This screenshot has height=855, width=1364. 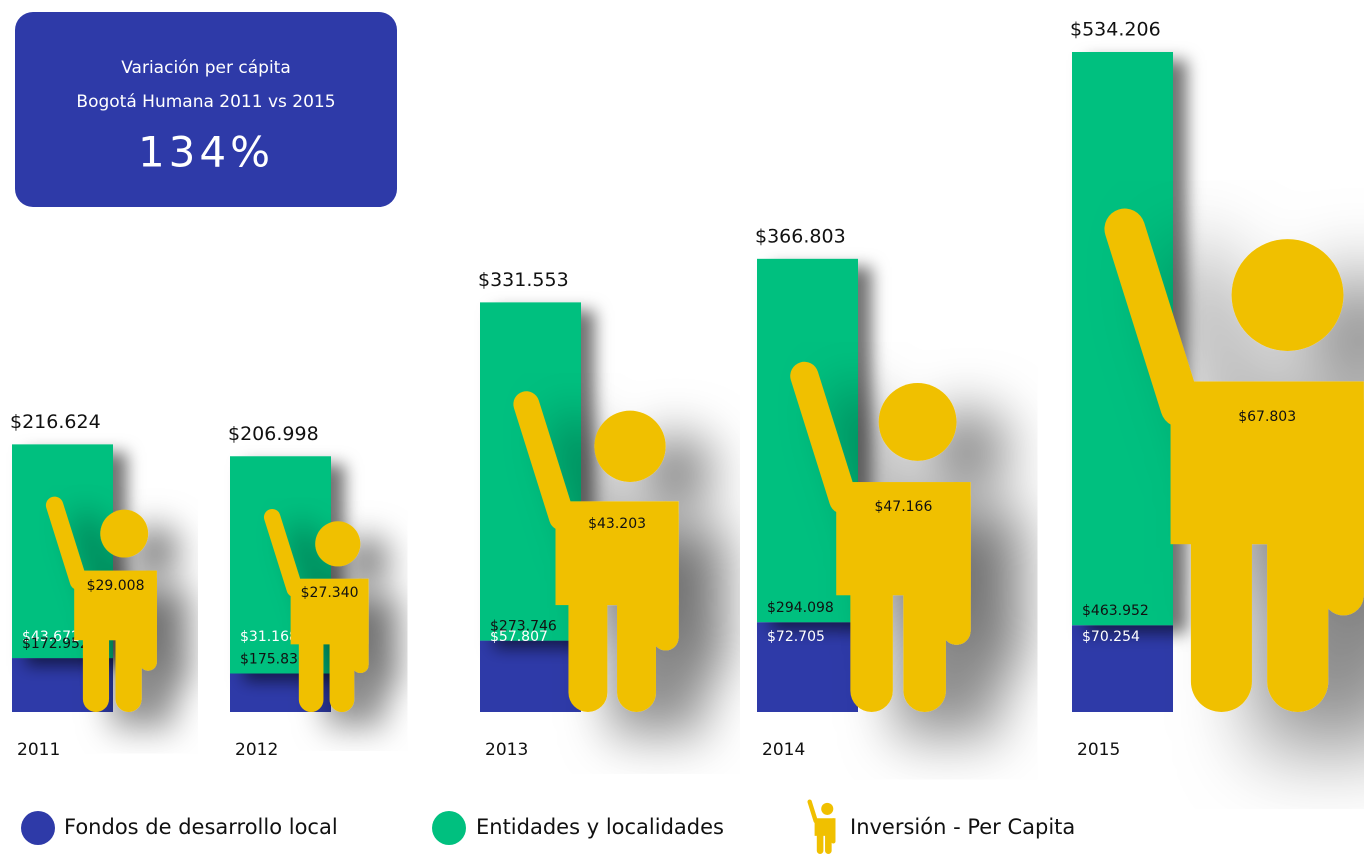 I want to click on figure-torso, so click(x=825, y=827).